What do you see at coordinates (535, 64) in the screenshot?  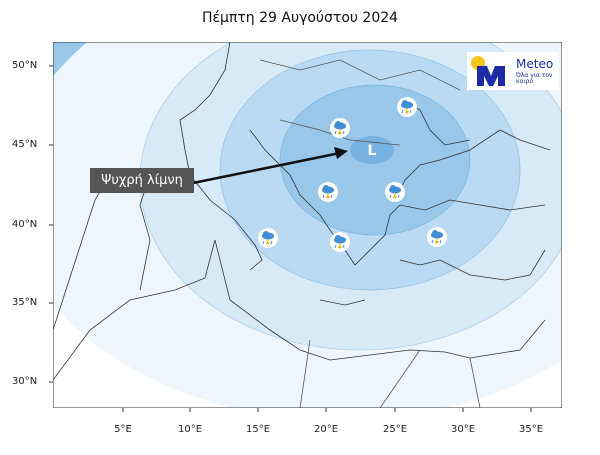 I see `logo-name: Meteo` at bounding box center [535, 64].